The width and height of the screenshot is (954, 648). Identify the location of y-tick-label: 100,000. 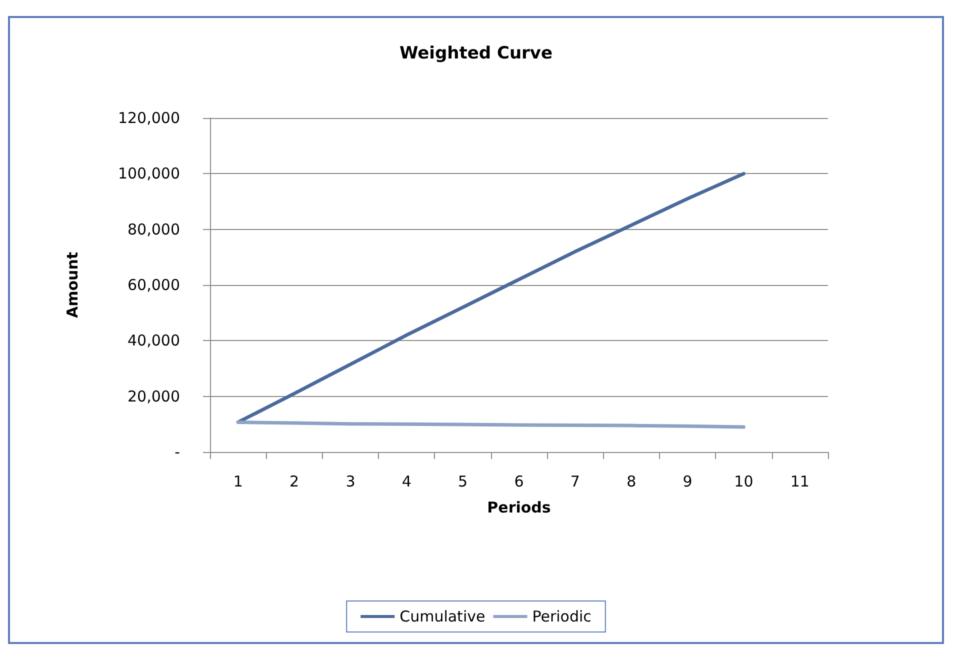
(149, 173).